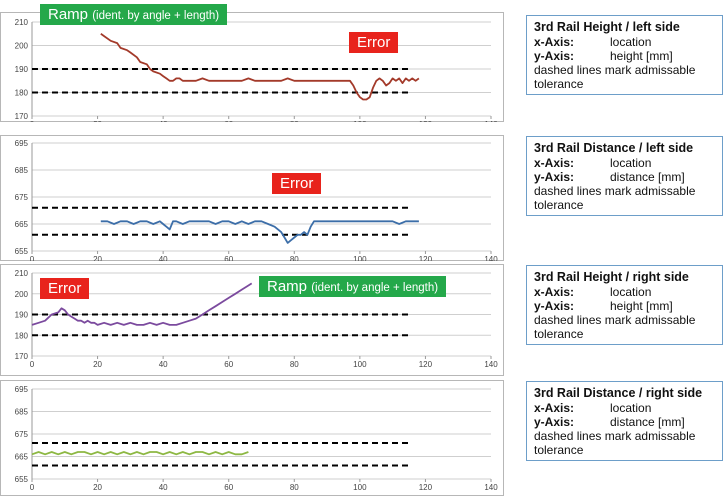  Describe the element at coordinates (22, 22) in the screenshot. I see `y-tick-label: 210` at that location.